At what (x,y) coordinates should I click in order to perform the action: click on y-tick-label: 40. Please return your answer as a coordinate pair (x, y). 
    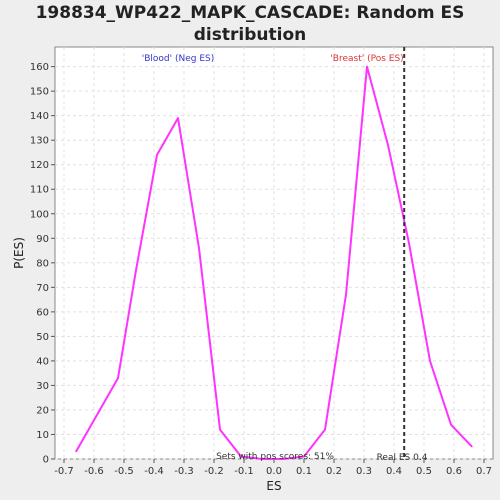
    Looking at the image, I should click on (42, 361).